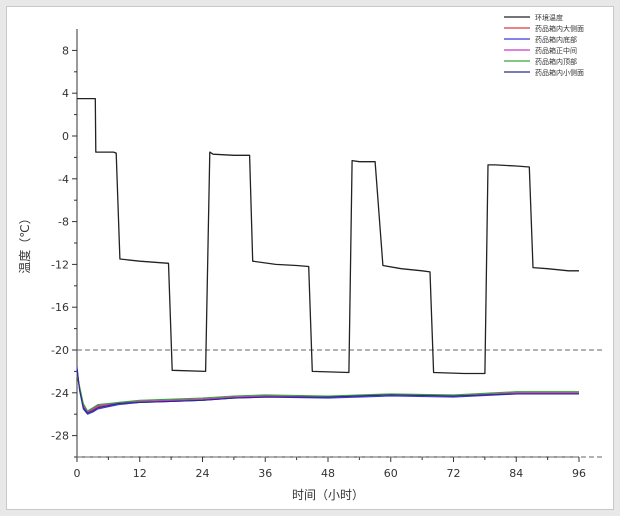 The width and height of the screenshot is (620, 516). Describe the element at coordinates (454, 473) in the screenshot. I see `x-tick-label: 72` at that location.